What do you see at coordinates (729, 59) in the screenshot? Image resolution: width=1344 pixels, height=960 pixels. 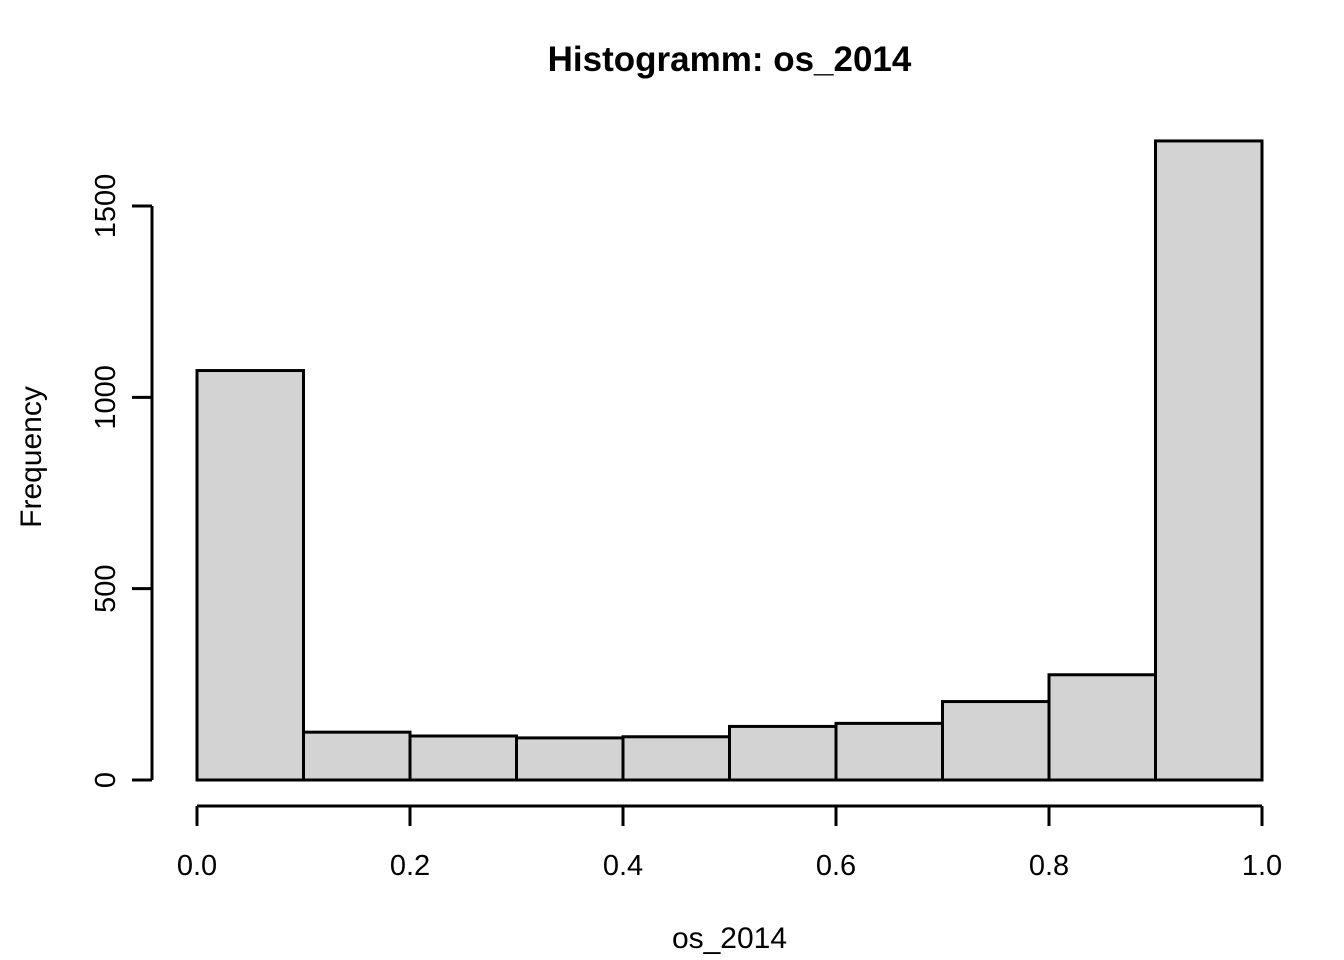 I see `chart-title: Histogramm: os_2014` at bounding box center [729, 59].